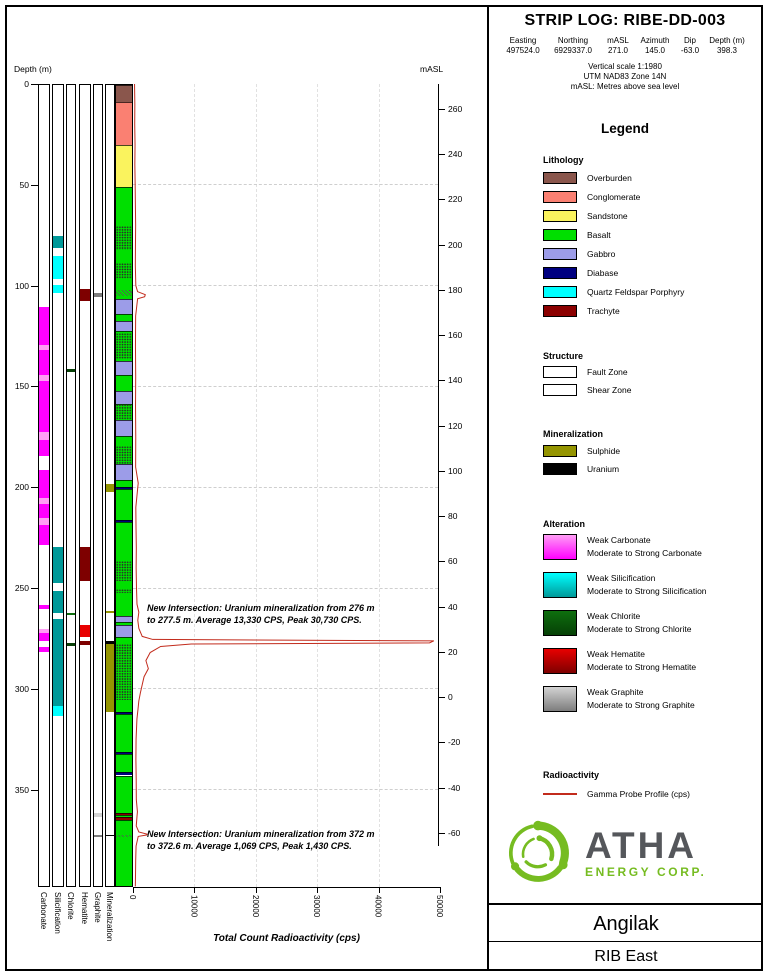 This screenshot has height=976, width=768. I want to click on column-label: Mineralization, so click(109, 917).